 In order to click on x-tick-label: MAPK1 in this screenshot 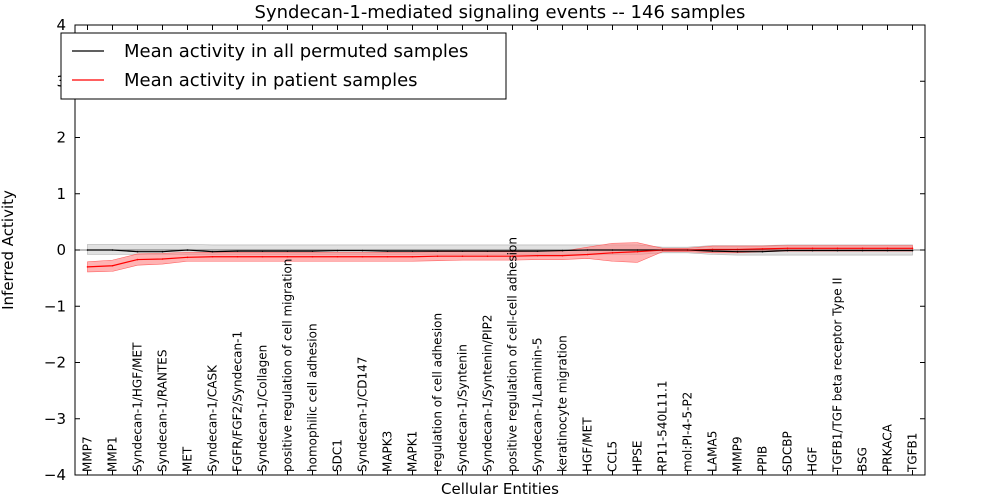, I will do `click(413, 451)`.